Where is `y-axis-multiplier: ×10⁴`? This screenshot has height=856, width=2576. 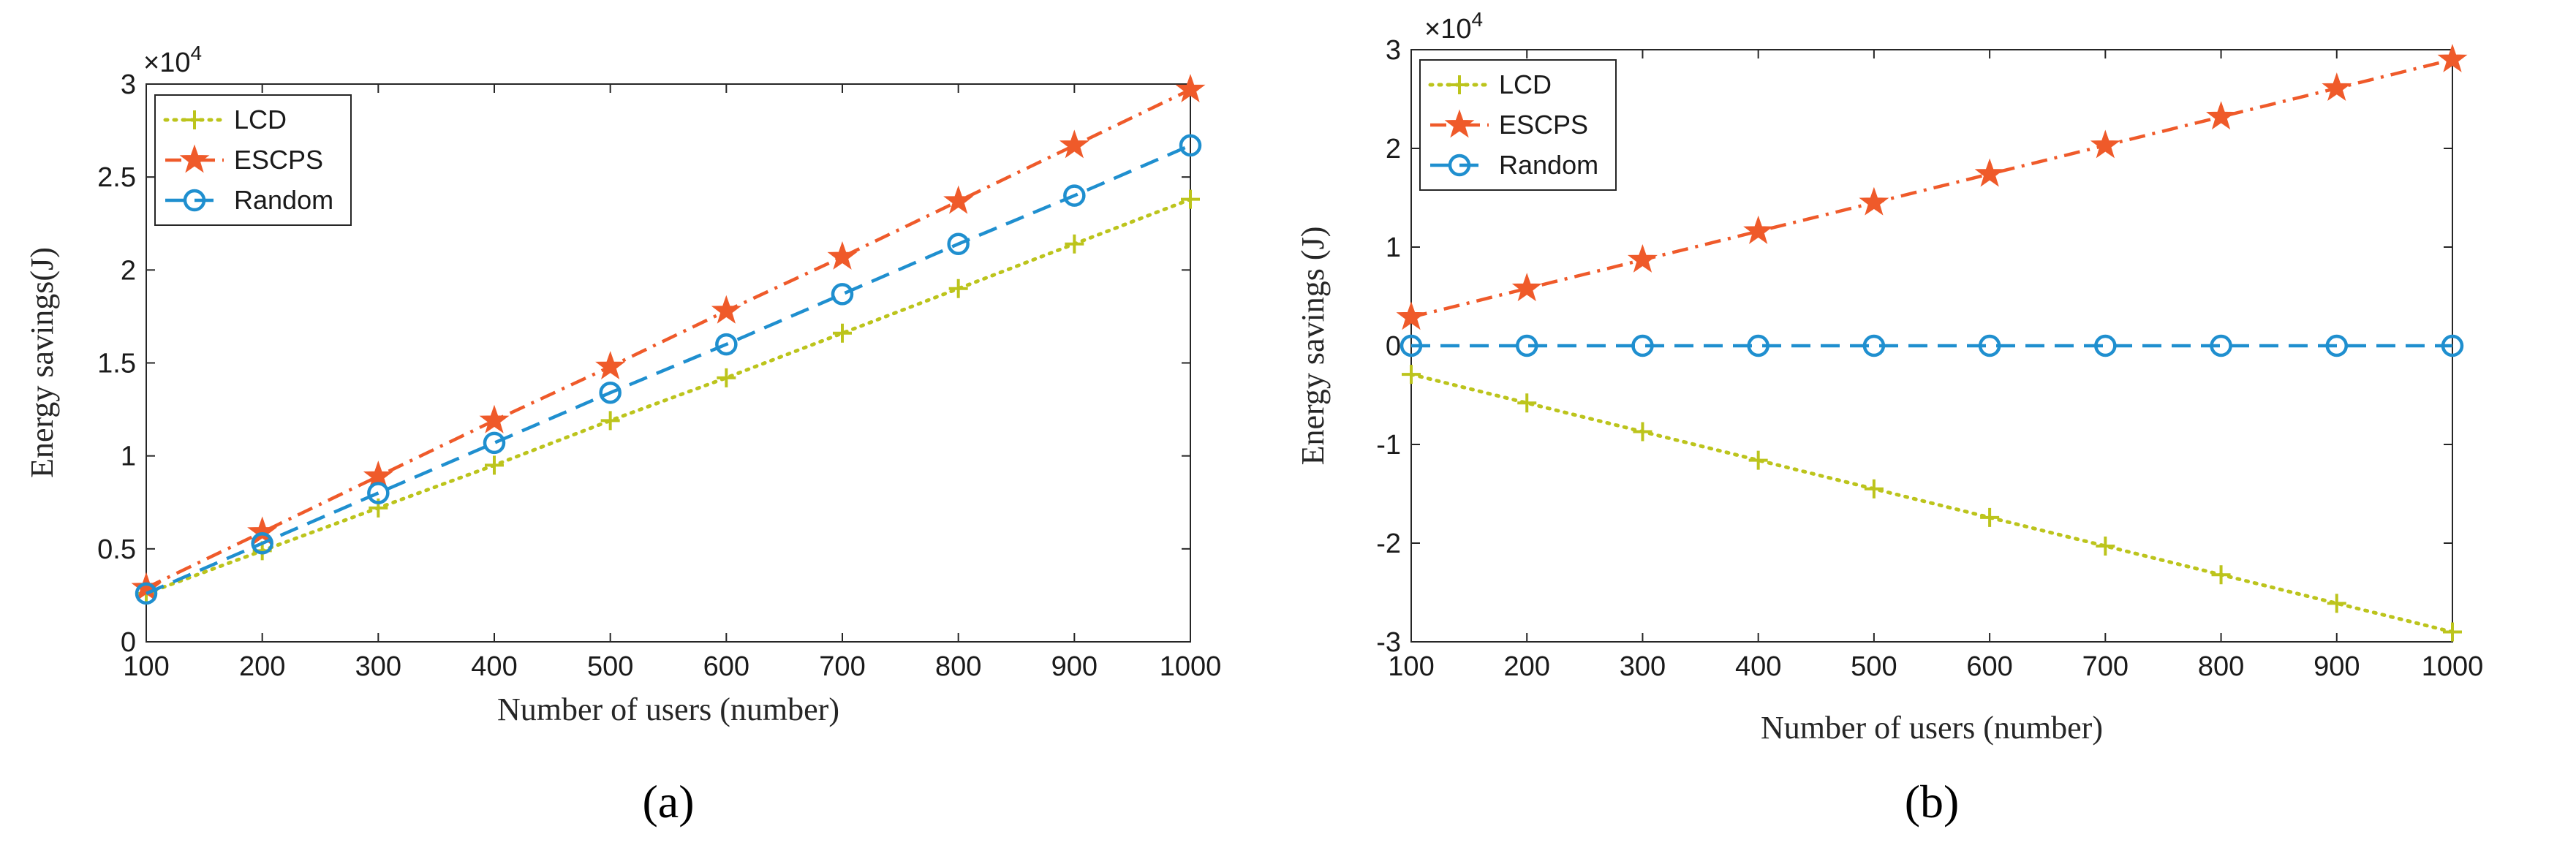 y-axis-multiplier: ×10⁴ is located at coordinates (172, 60).